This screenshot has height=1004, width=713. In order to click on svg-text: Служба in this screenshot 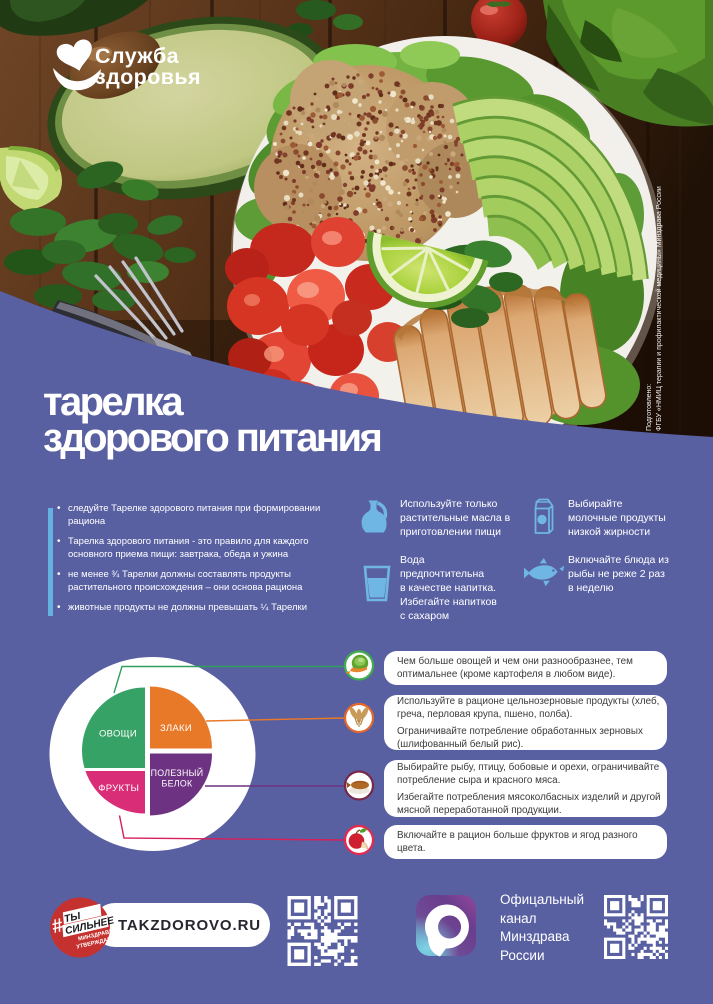, I will do `click(137, 56)`.